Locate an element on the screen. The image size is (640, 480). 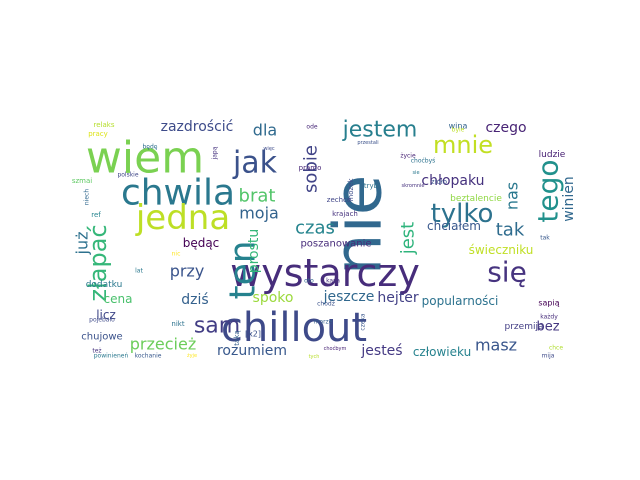
word-32: jesteś is located at coordinates (381, 351).